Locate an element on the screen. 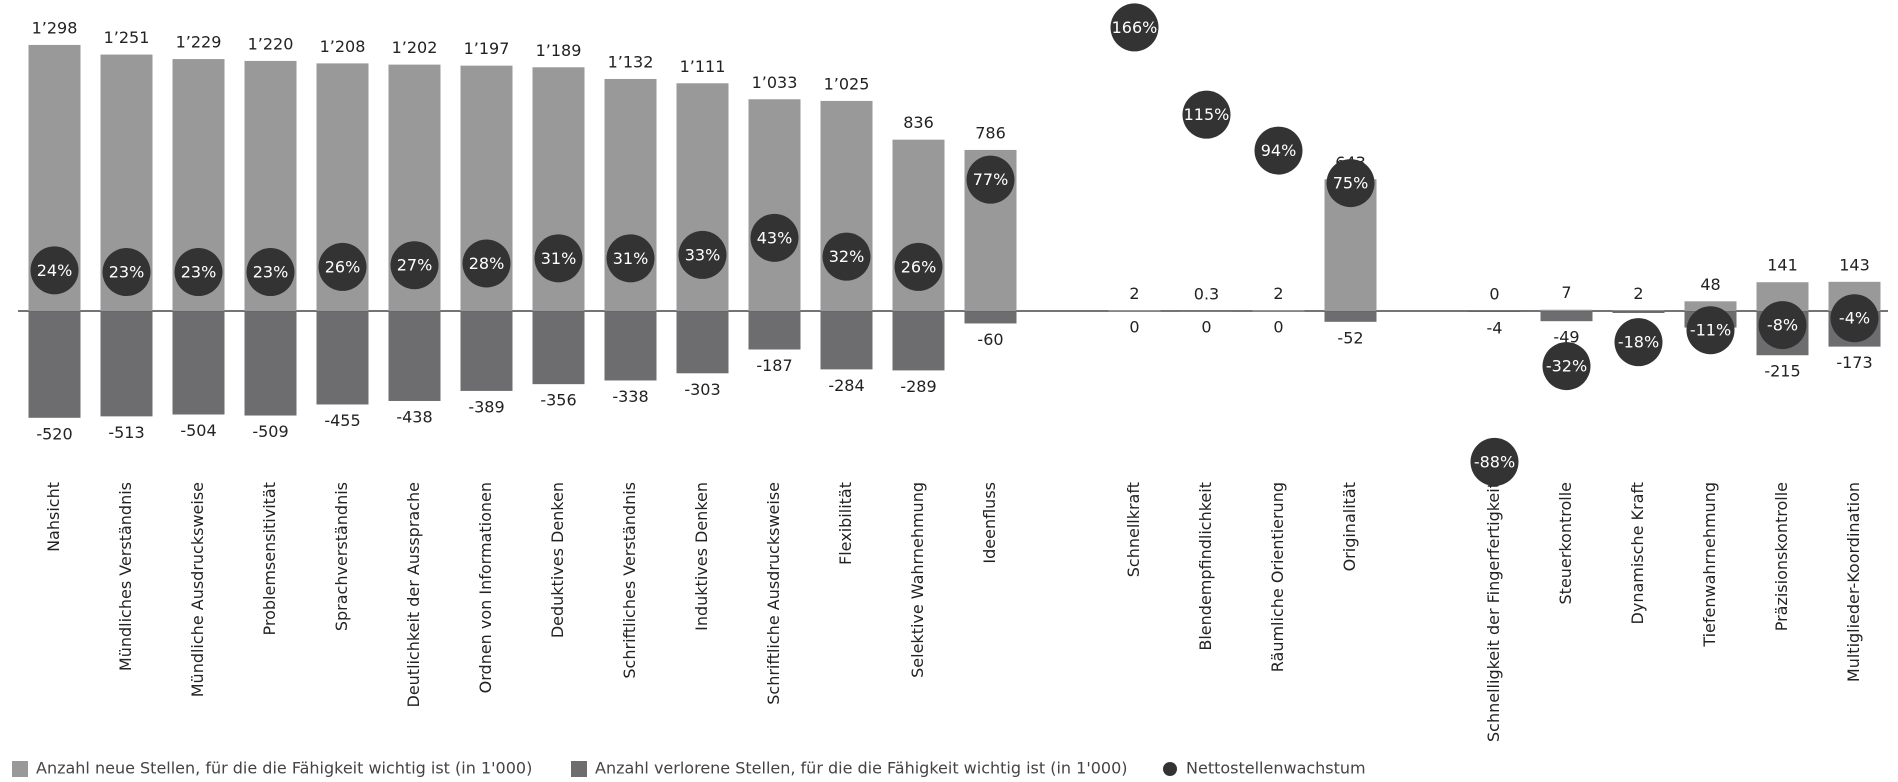  net-growth-label: 32% is located at coordinates (847, 256).